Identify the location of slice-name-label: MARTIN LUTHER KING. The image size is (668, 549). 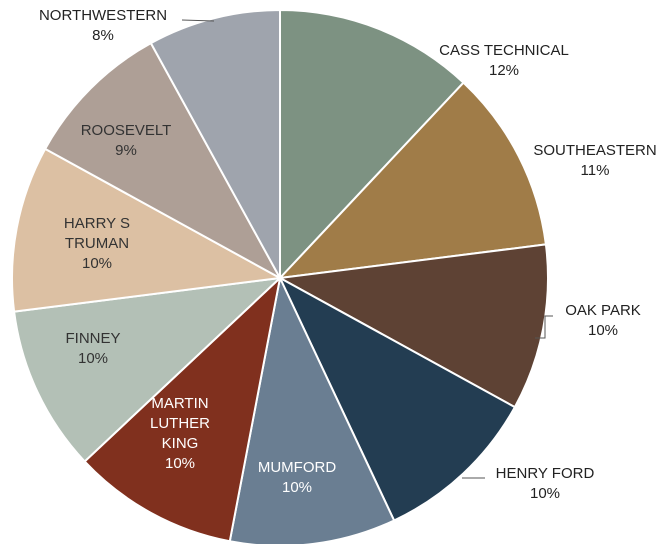
(180, 423).